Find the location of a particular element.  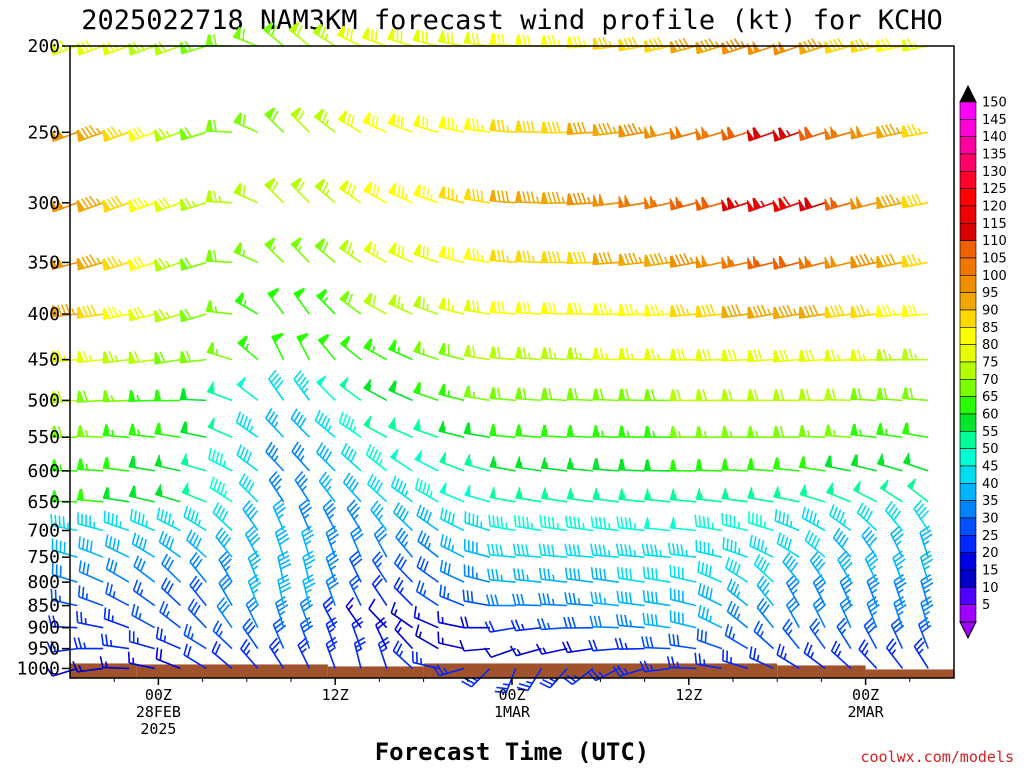

colorbar-label: 55 is located at coordinates (990, 432).